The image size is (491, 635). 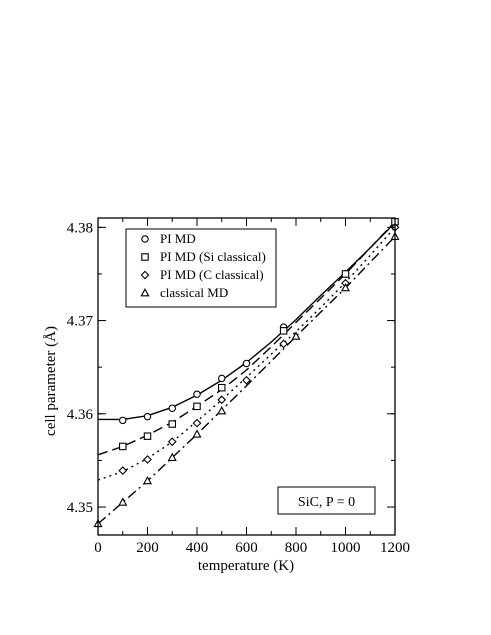 What do you see at coordinates (51, 336) in the screenshot?
I see `y-axis-label-unit: Å` at bounding box center [51, 336].